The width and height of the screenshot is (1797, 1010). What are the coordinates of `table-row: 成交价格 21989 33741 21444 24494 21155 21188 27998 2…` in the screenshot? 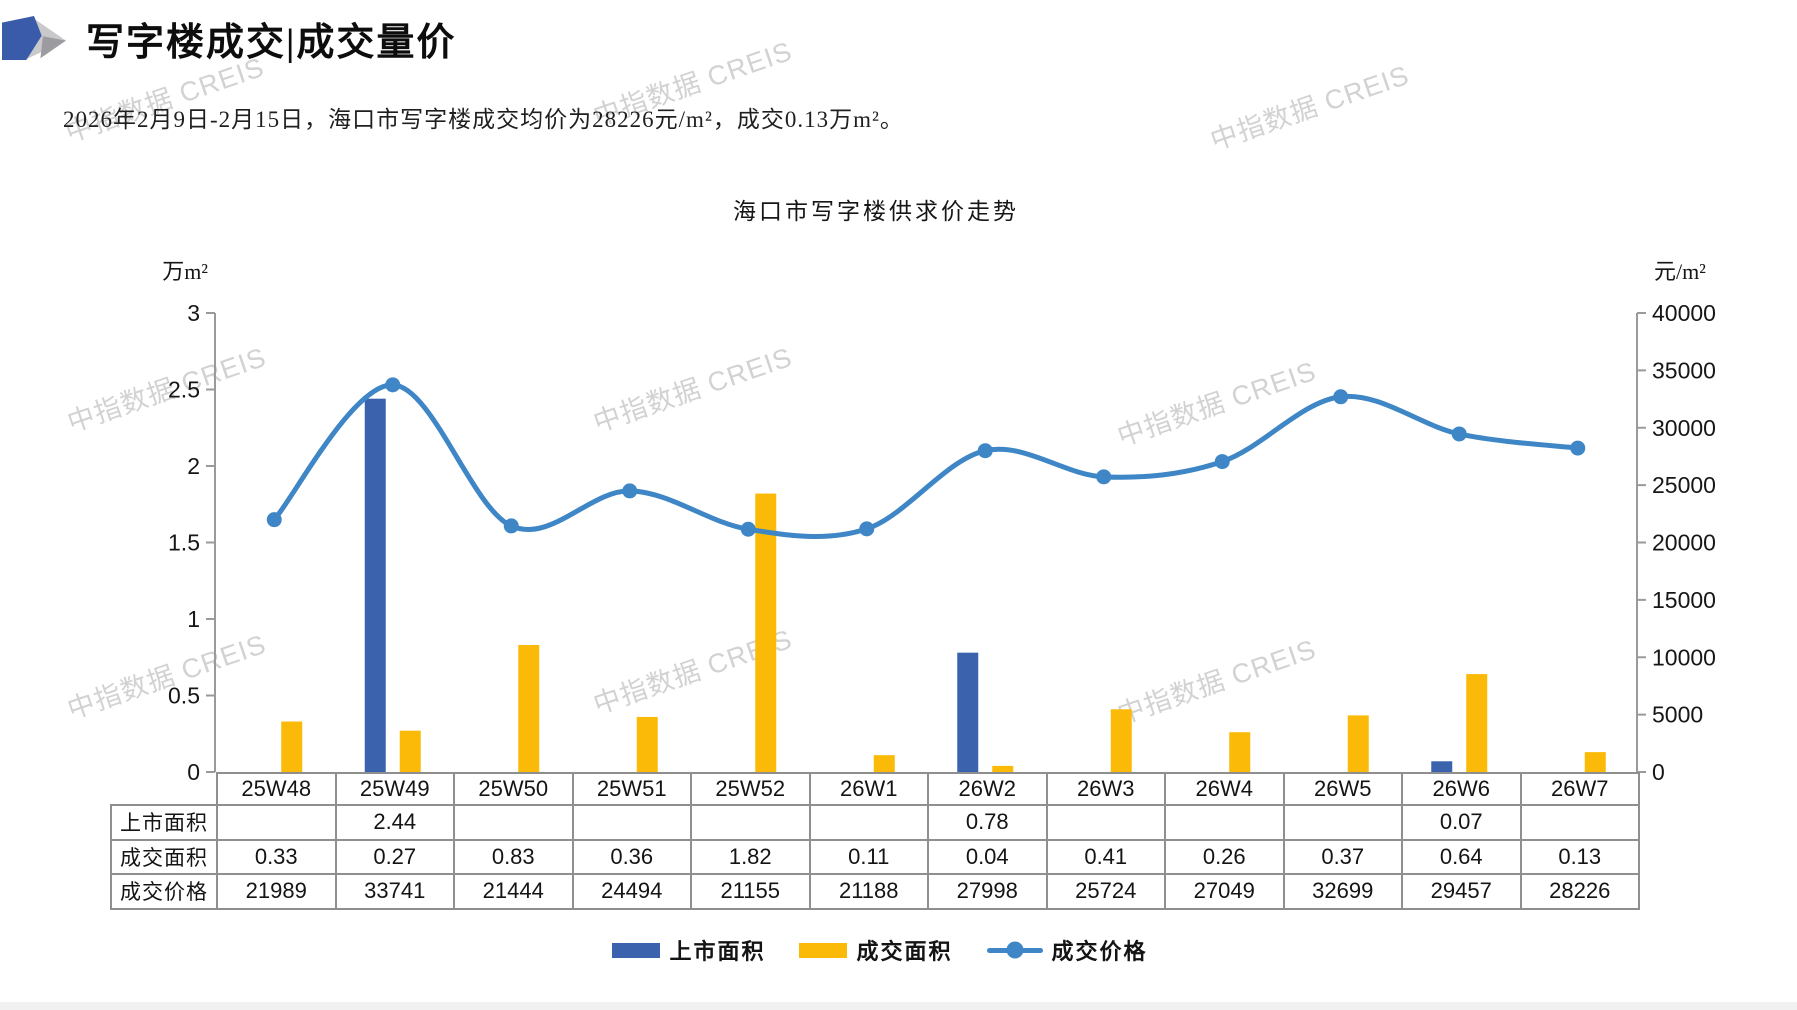 It's located at (875, 891).